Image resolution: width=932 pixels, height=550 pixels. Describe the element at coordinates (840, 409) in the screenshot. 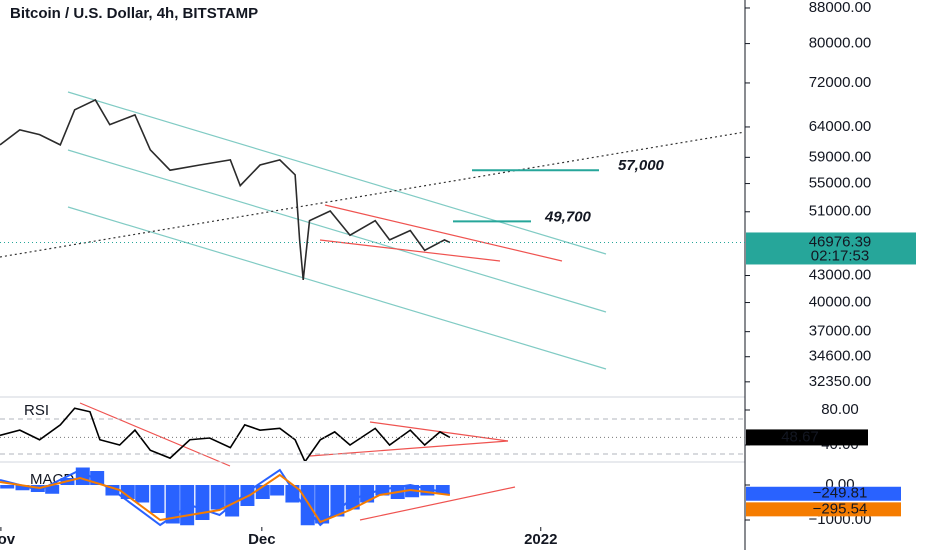

I see `y-tick-label: 80.00` at that location.